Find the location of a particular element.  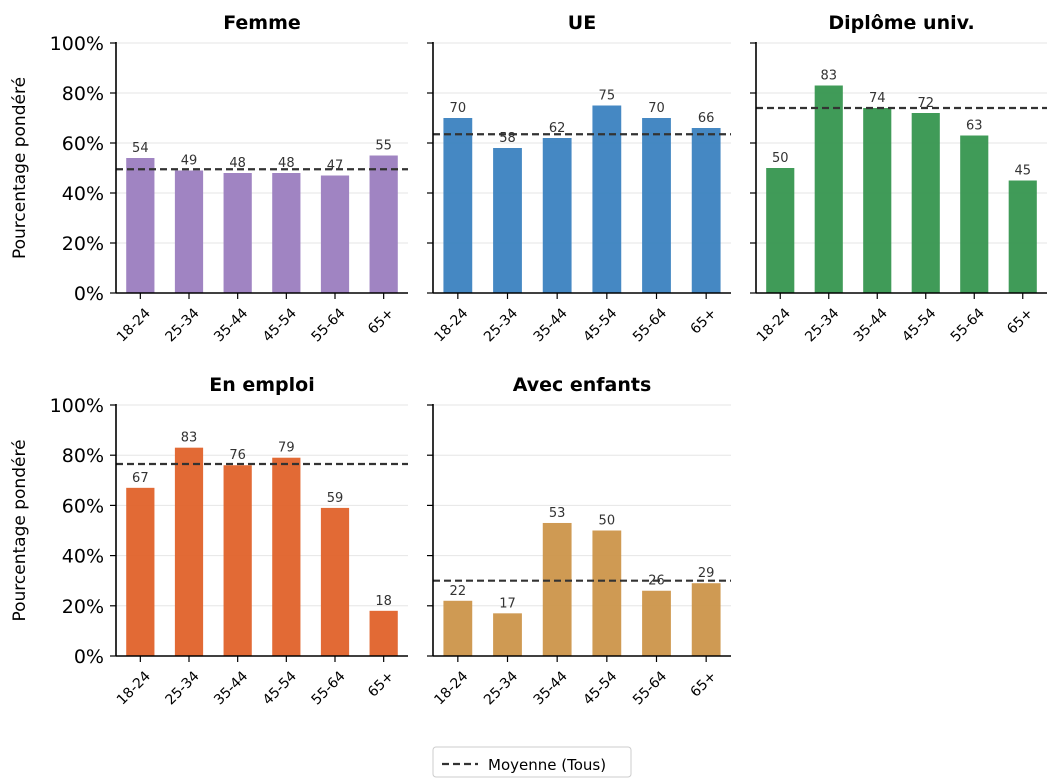

data-label: 49 is located at coordinates (189, 161).